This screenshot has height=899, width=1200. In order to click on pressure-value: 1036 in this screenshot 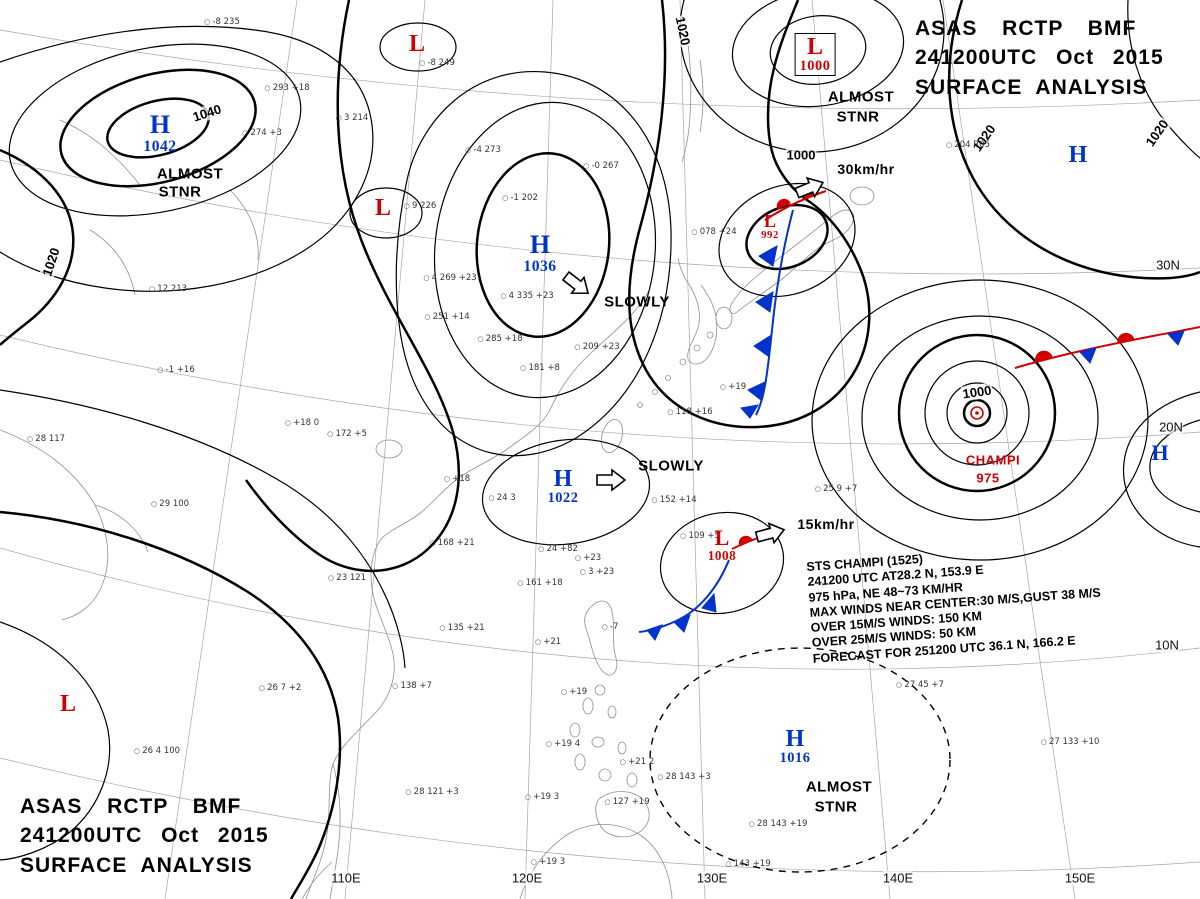, I will do `click(540, 266)`.